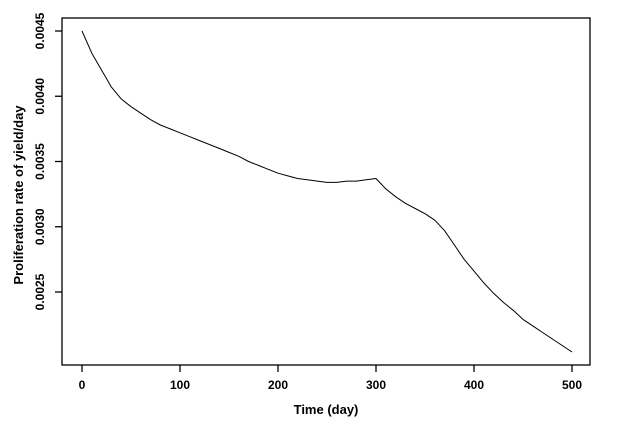  Describe the element at coordinates (180, 385) in the screenshot. I see `x-tick-label: 100` at that location.